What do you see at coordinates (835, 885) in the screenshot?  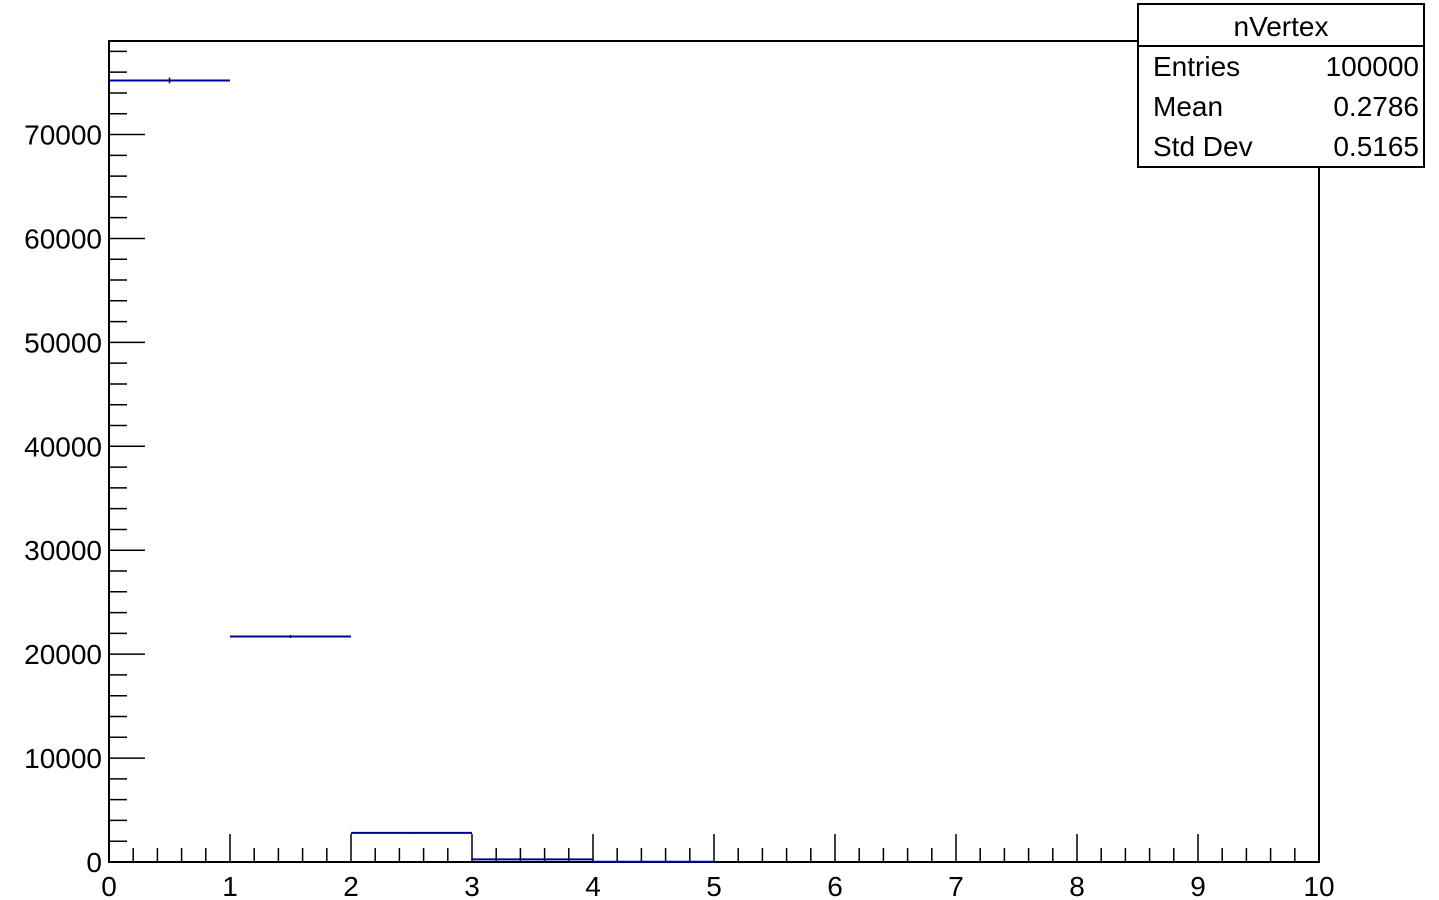 I see `x-tick-label: 6` at bounding box center [835, 885].